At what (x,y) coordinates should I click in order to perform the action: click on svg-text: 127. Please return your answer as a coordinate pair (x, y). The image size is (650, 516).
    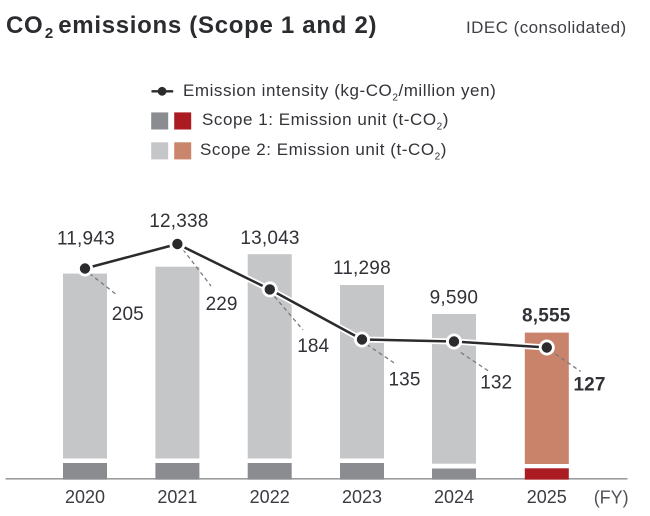
    Looking at the image, I should click on (590, 384).